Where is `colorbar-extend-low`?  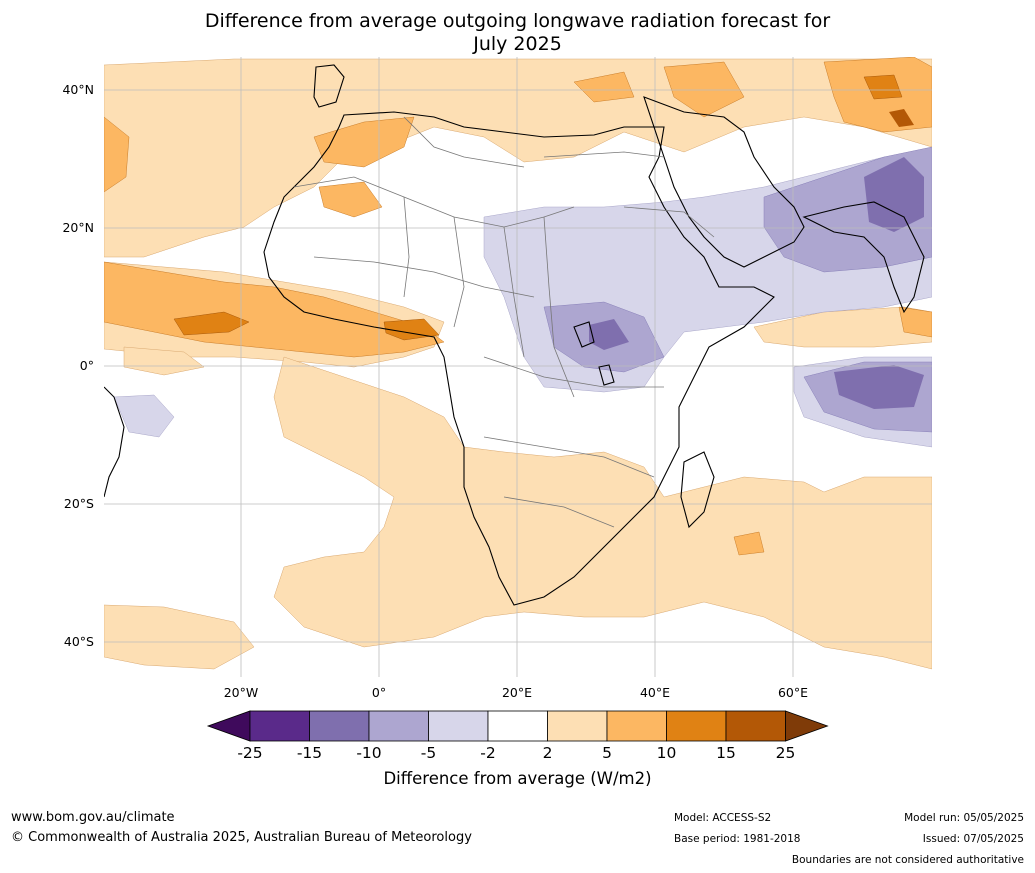 colorbar-extend-low is located at coordinates (228, 726).